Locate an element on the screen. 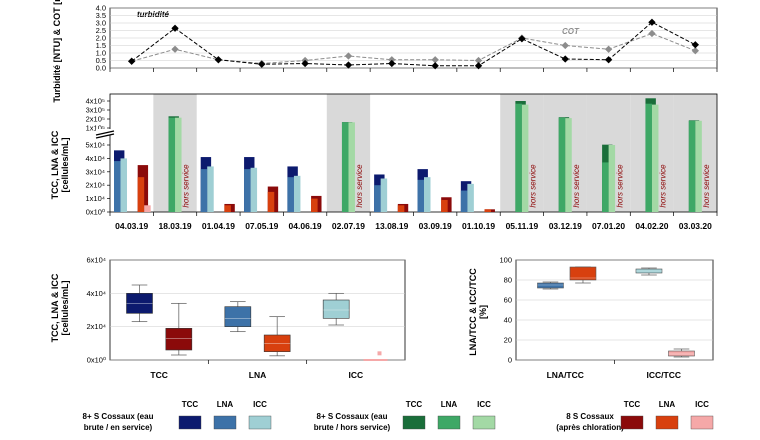  legend-header-icc: ICC is located at coordinates (484, 404).